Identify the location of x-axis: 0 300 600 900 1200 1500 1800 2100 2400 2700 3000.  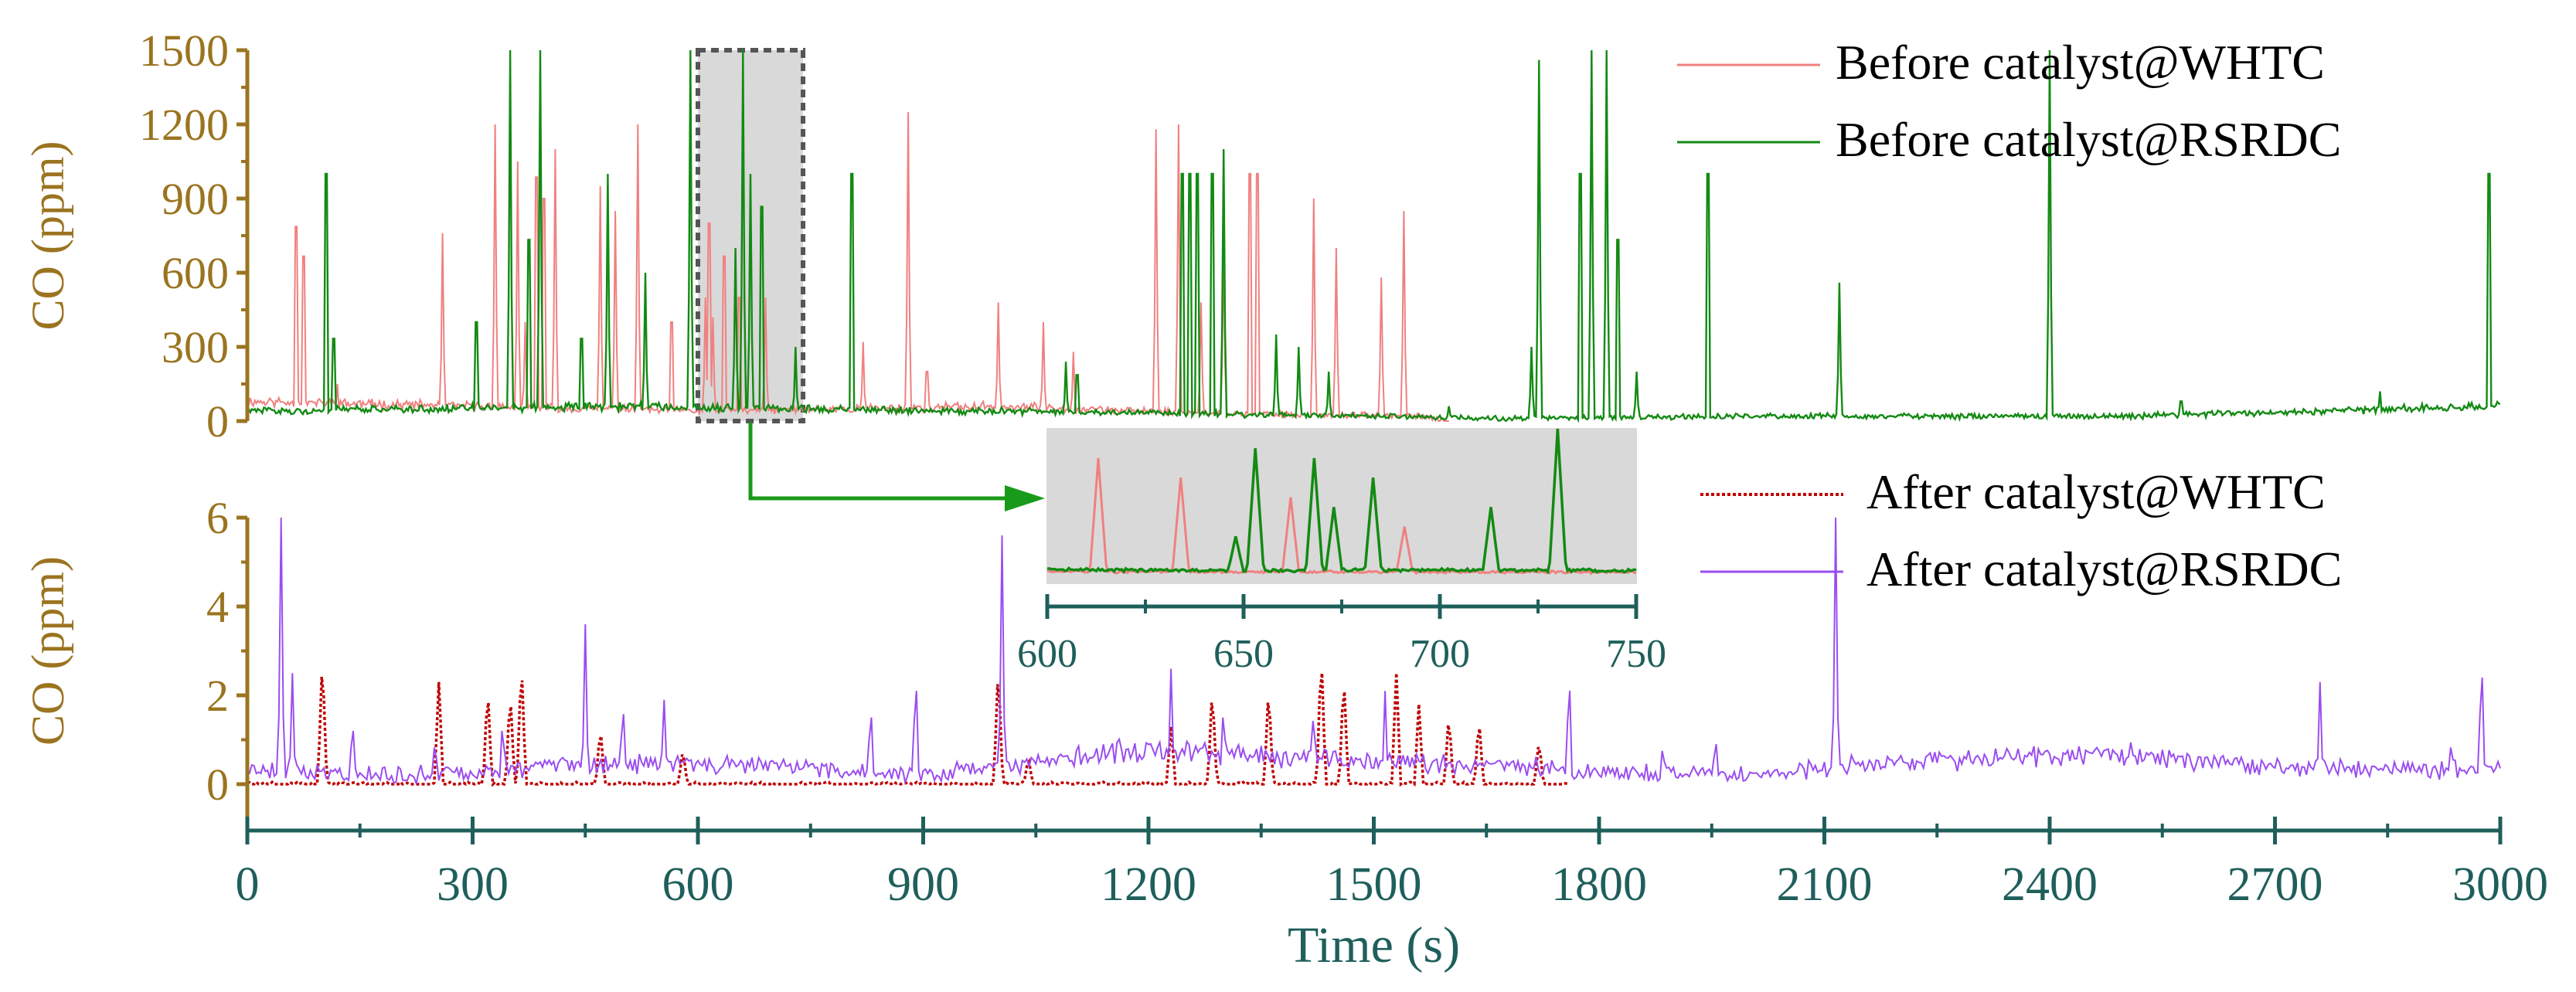
(1392, 864).